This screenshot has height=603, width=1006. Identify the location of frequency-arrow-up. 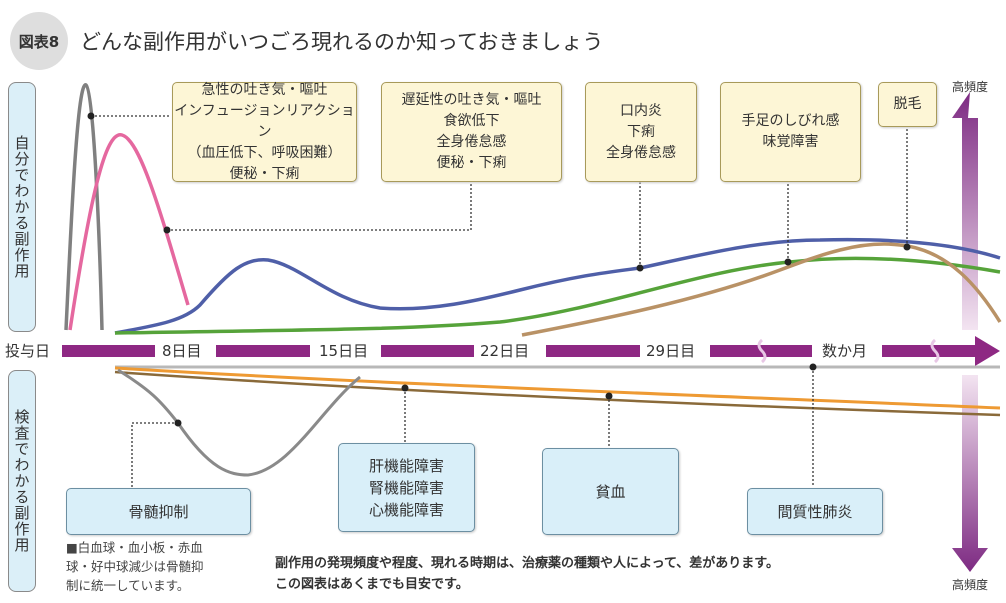
(965, 211).